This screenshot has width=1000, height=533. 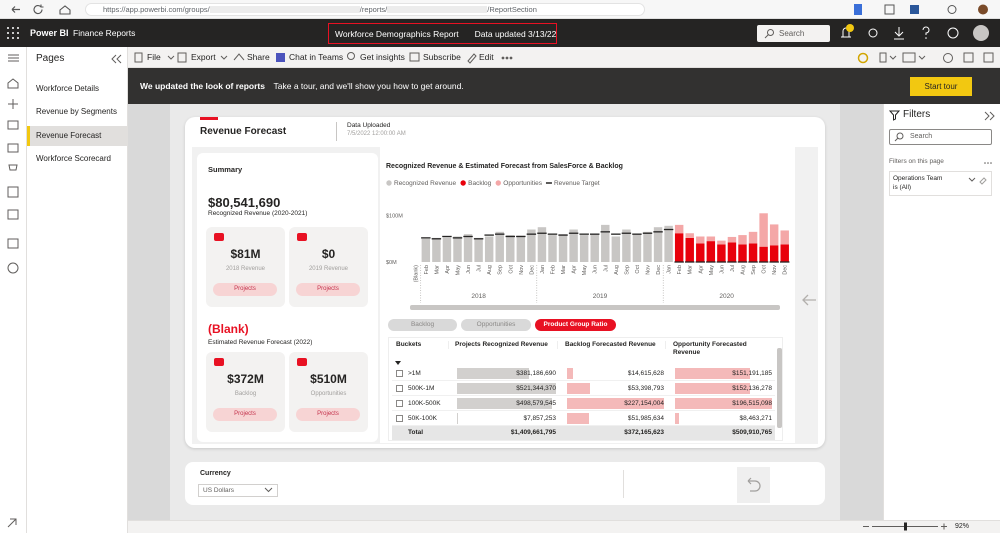 I want to click on toolbar-button: Get insights, so click(x=382, y=57).